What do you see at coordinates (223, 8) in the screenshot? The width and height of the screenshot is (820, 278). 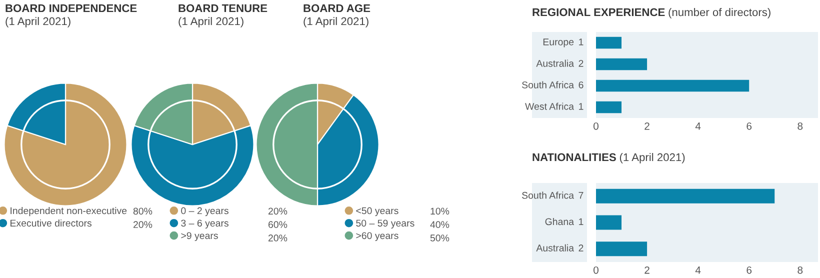 I see `chart-title: BOARD TENURE` at bounding box center [223, 8].